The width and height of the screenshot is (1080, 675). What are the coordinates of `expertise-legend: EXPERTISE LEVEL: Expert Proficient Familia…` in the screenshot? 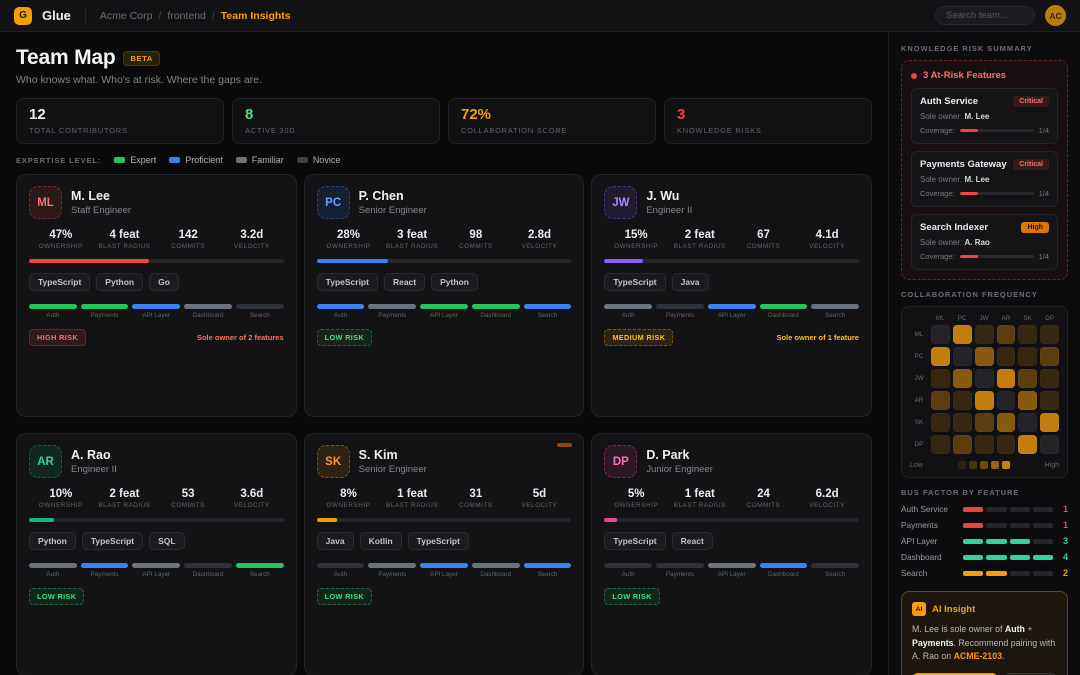 It's located at (444, 160).